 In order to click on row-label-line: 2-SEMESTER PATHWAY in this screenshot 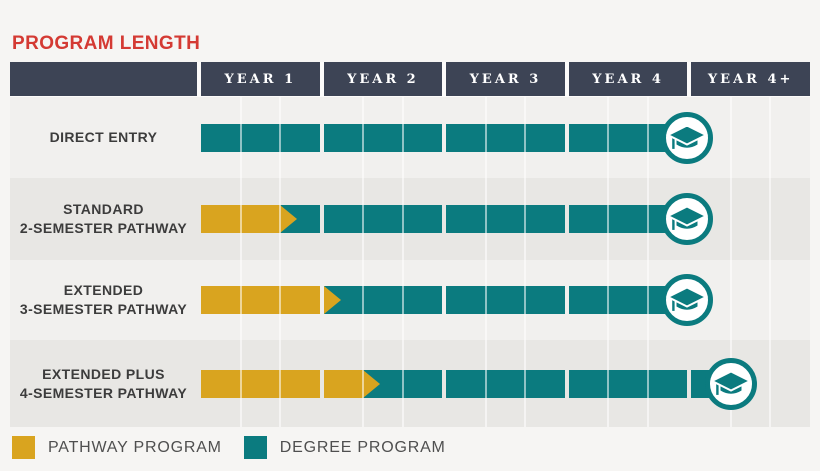, I will do `click(103, 228)`.